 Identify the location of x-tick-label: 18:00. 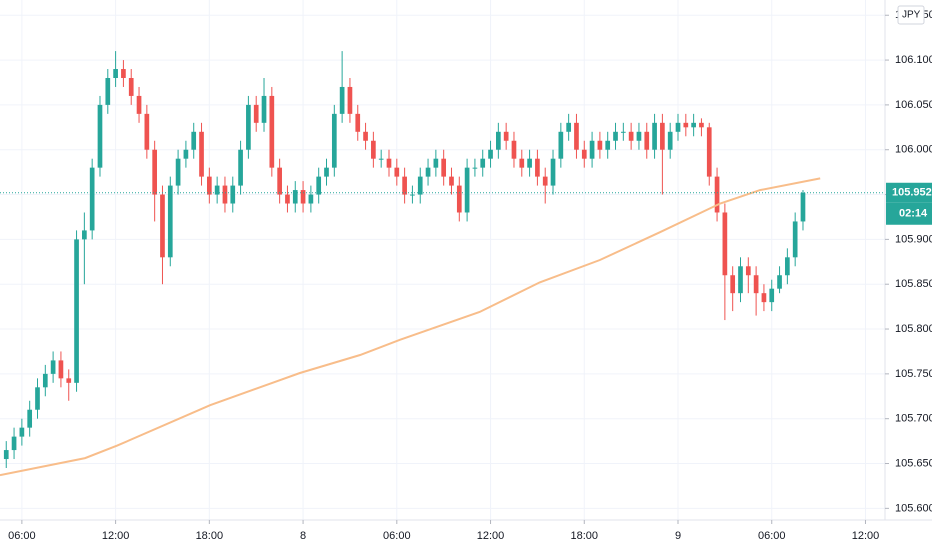
(210, 536).